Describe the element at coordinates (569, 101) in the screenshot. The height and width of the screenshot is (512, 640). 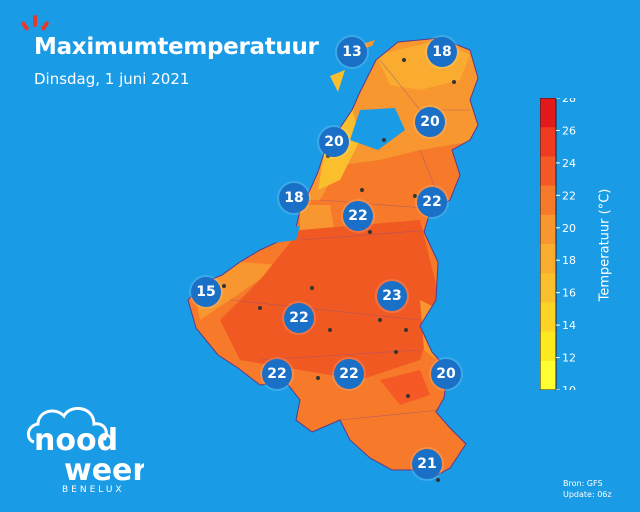
I see `colorbar-tick-label: 28` at that location.